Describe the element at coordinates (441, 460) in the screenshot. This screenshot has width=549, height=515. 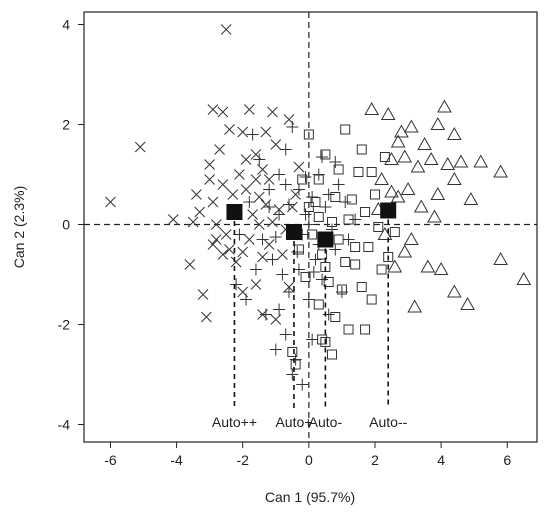
I see `x-tick-label: 4` at that location.